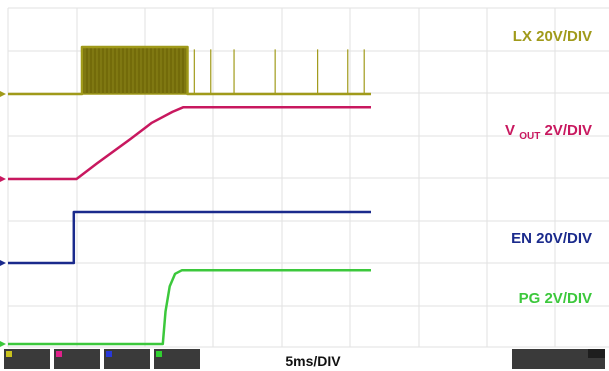 This screenshot has height=371, width=609. I want to click on en-scale: 20V/DIV, so click(564, 238).